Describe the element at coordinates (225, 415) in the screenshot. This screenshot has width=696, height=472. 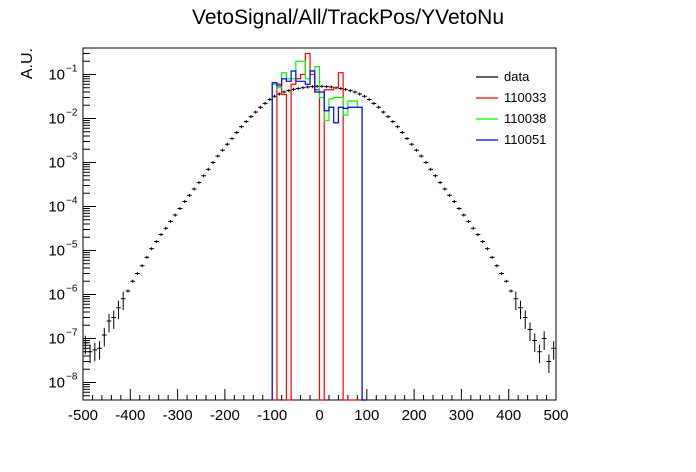
I see `x-tick-label: -200` at that location.